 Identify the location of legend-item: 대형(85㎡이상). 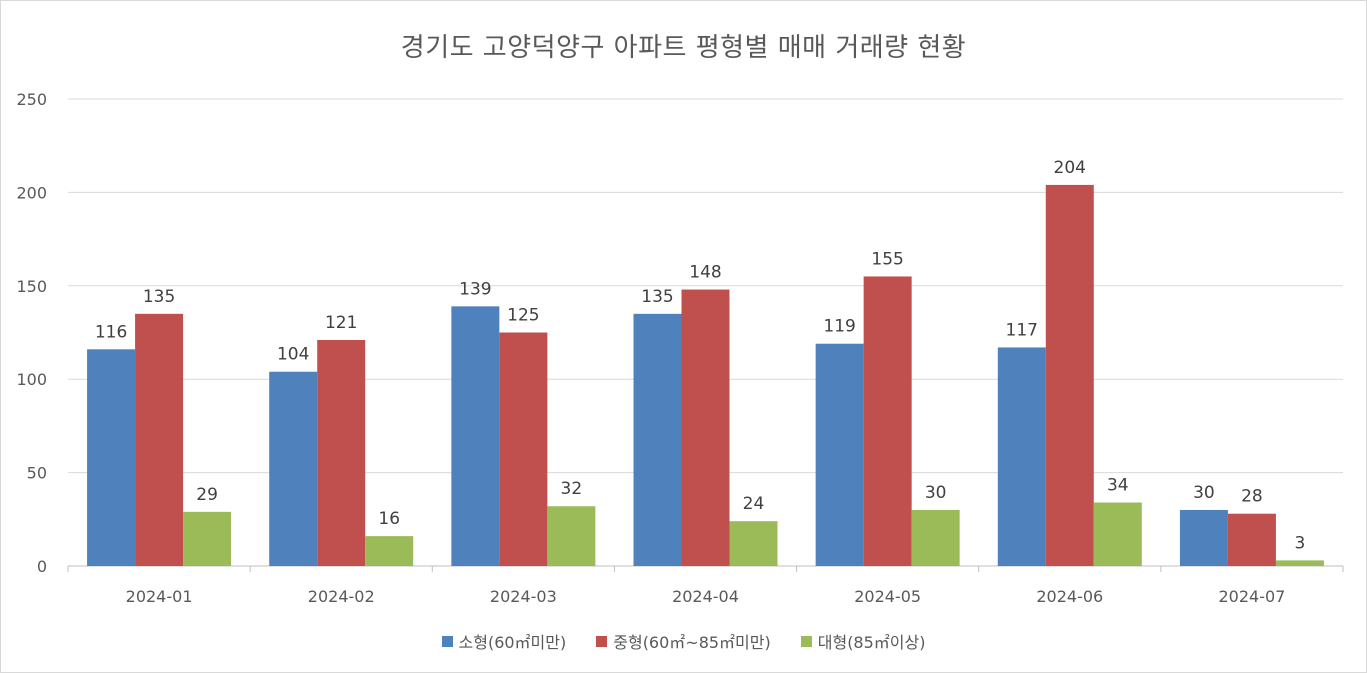
(863, 641).